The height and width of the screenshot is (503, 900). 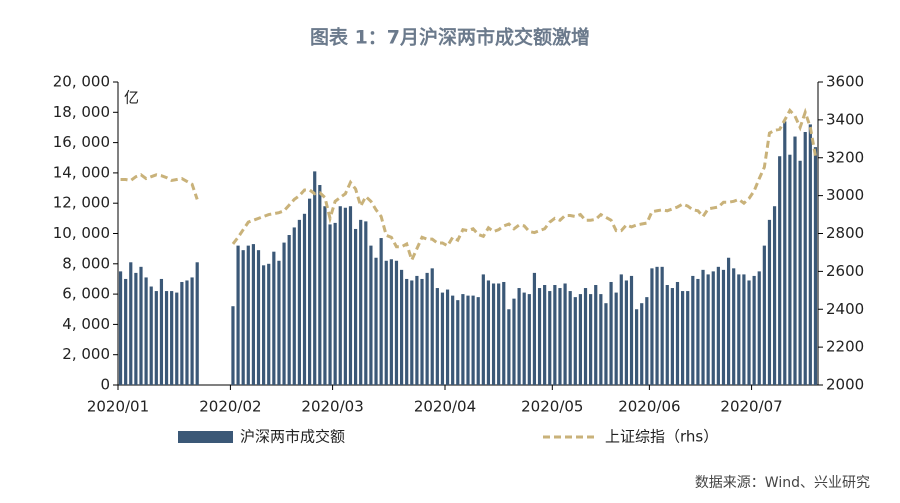 I want to click on y2-tick-label: 3200, so click(x=845, y=157).